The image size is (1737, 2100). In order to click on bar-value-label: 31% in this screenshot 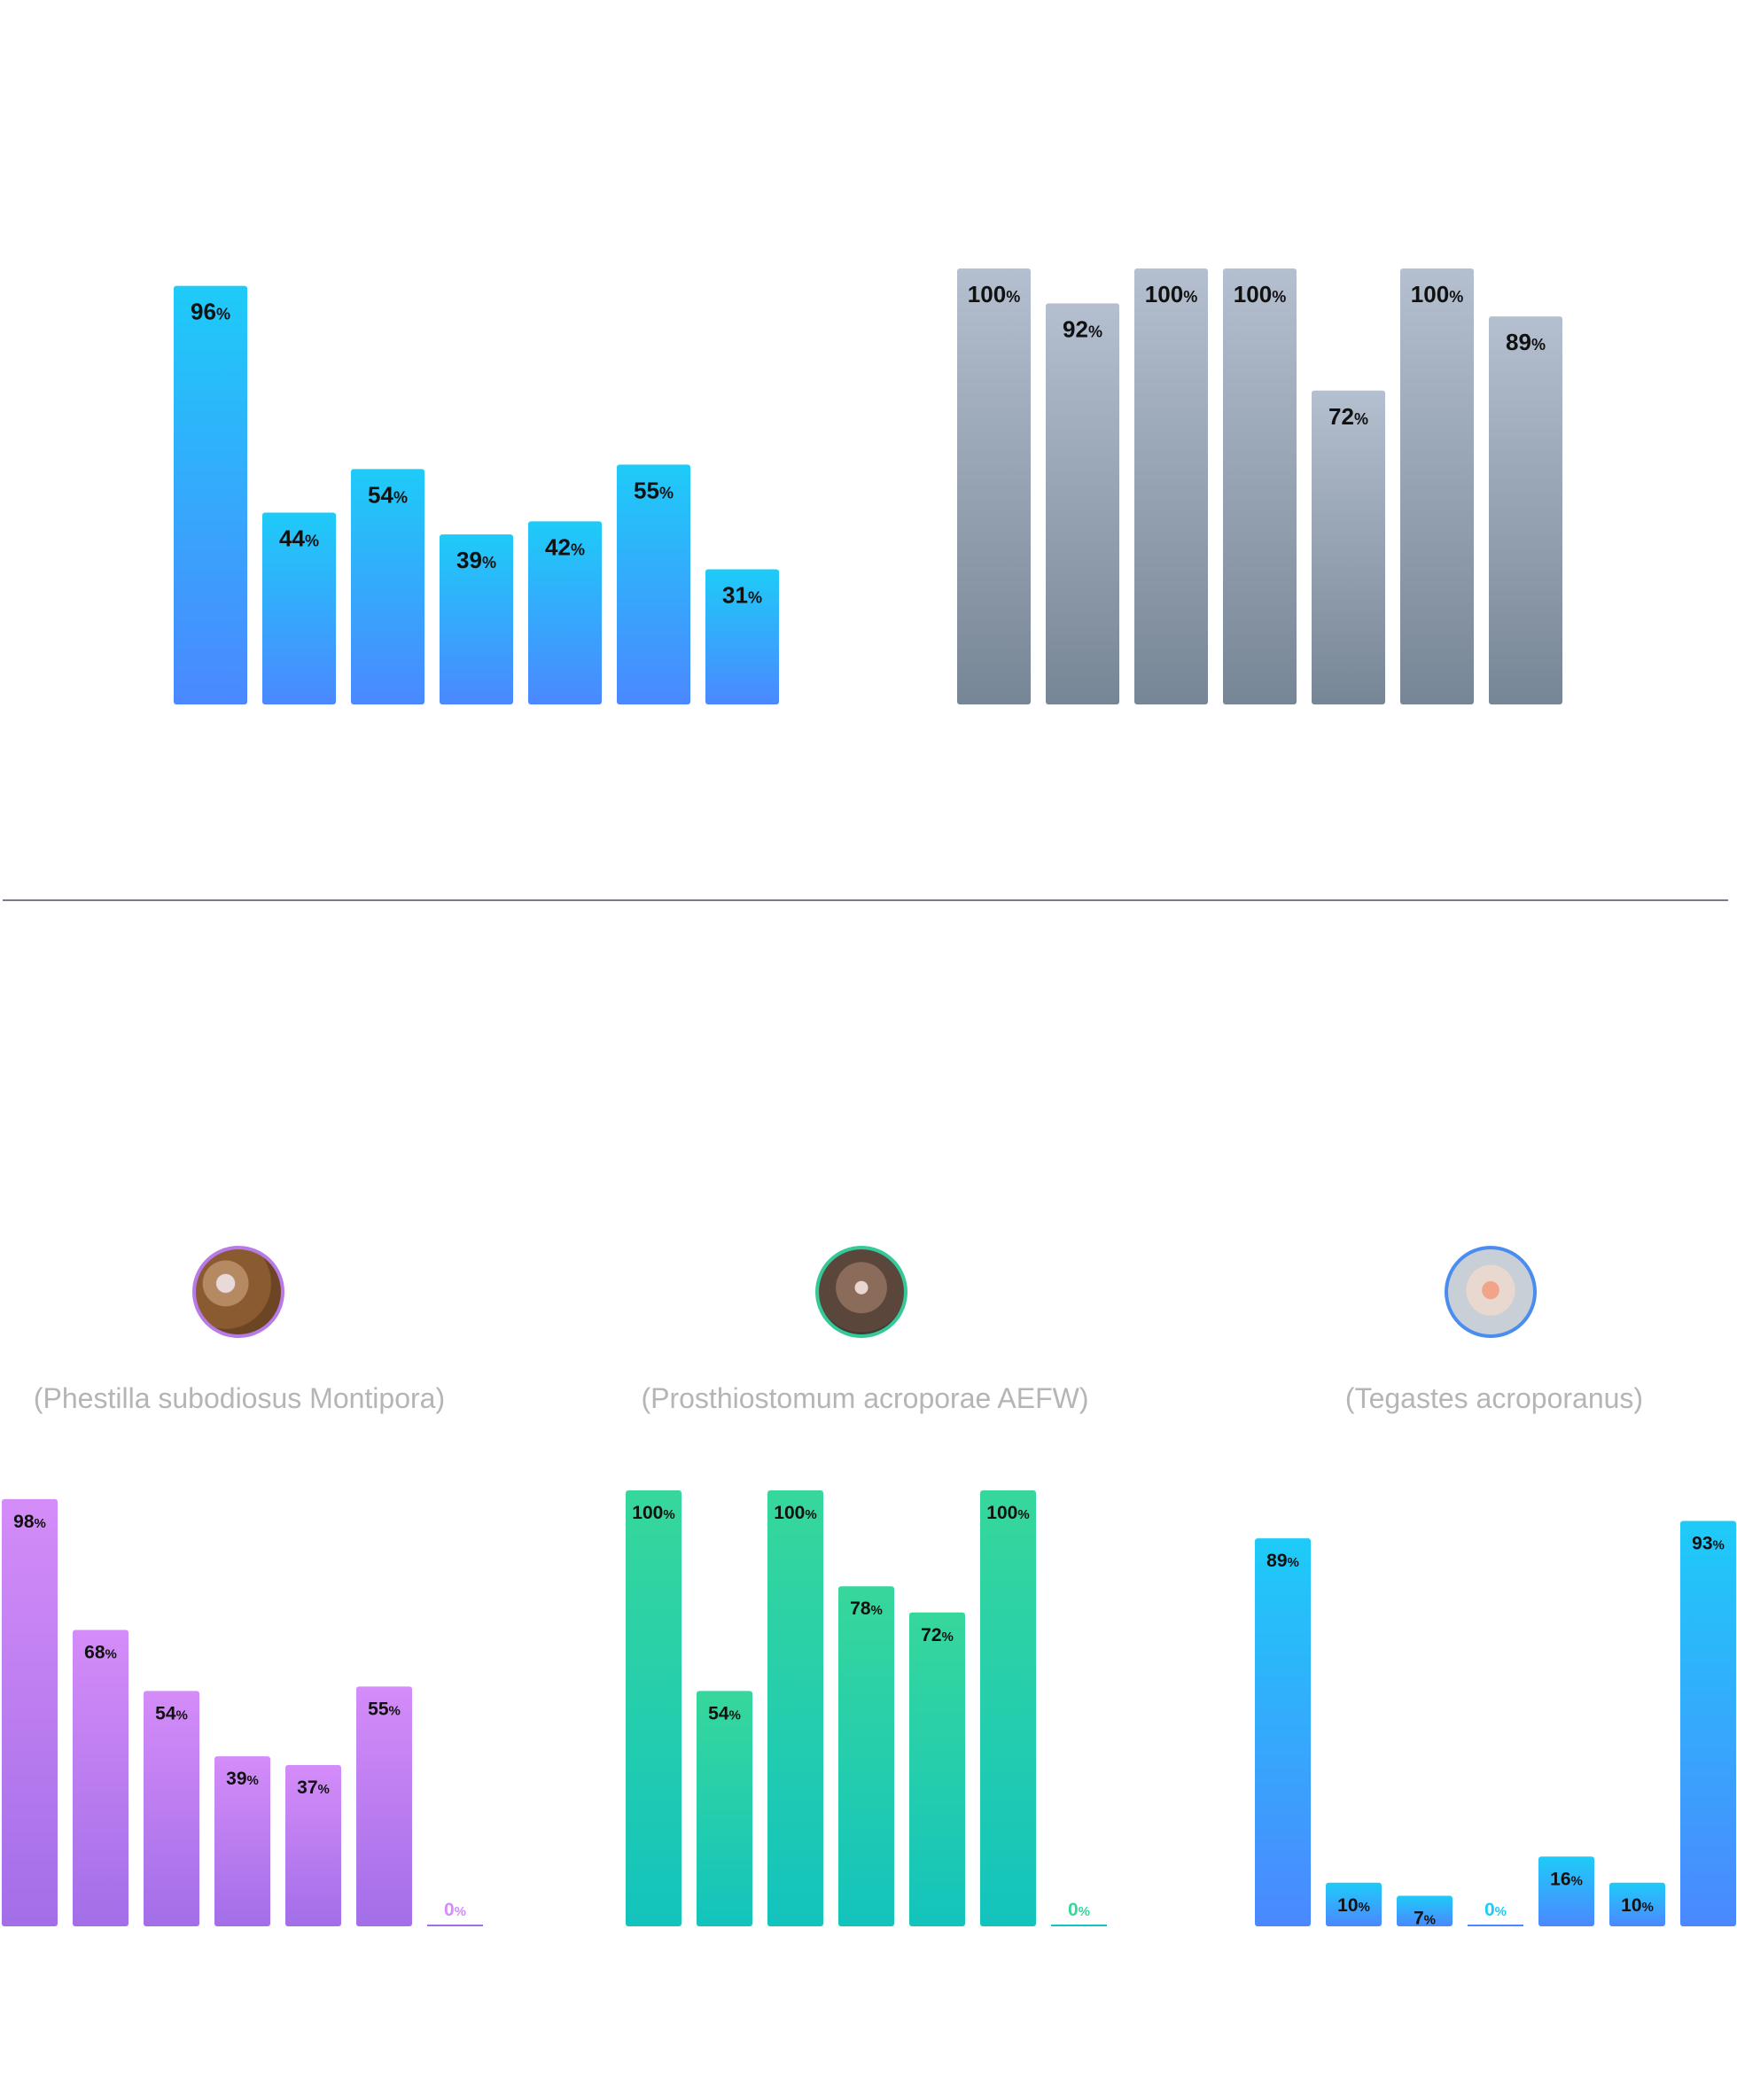, I will do `click(742, 594)`.